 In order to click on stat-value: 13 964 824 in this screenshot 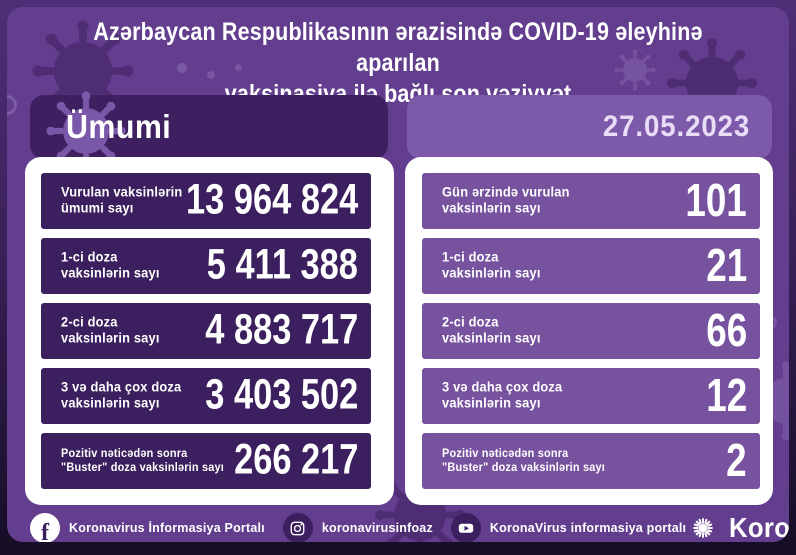, I will do `click(271, 199)`.